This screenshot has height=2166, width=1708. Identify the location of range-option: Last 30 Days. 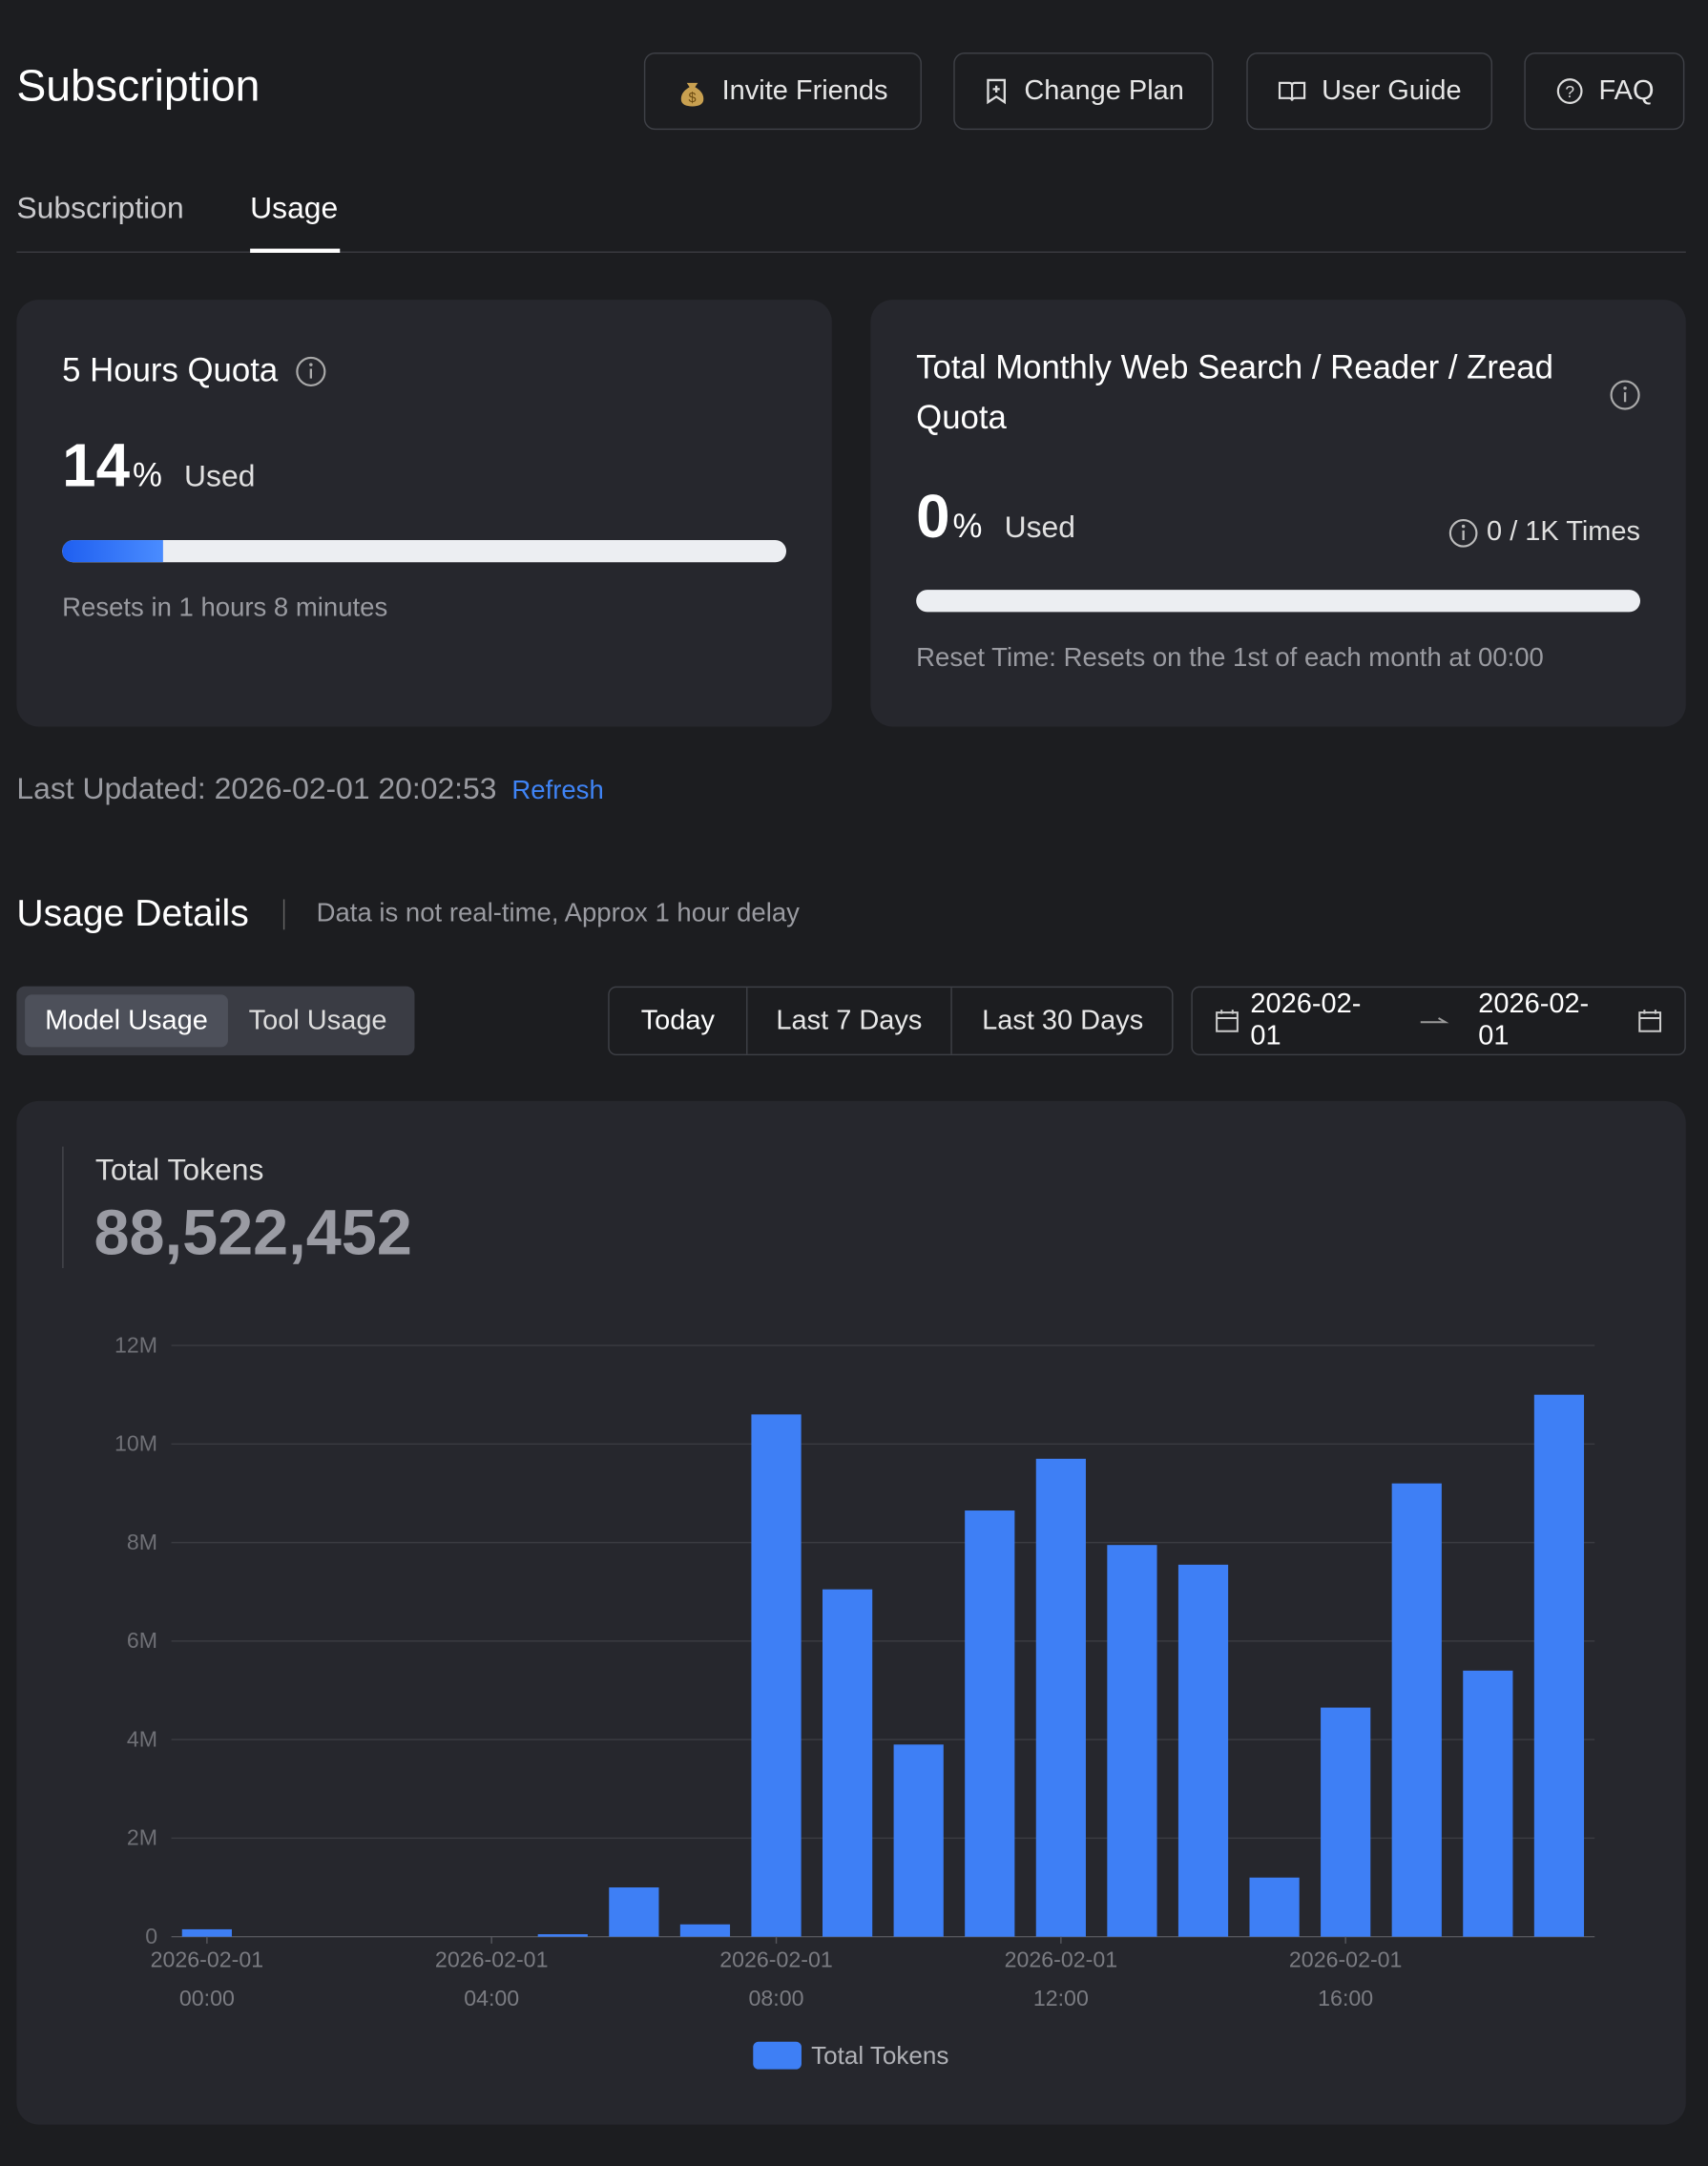
(1063, 1020).